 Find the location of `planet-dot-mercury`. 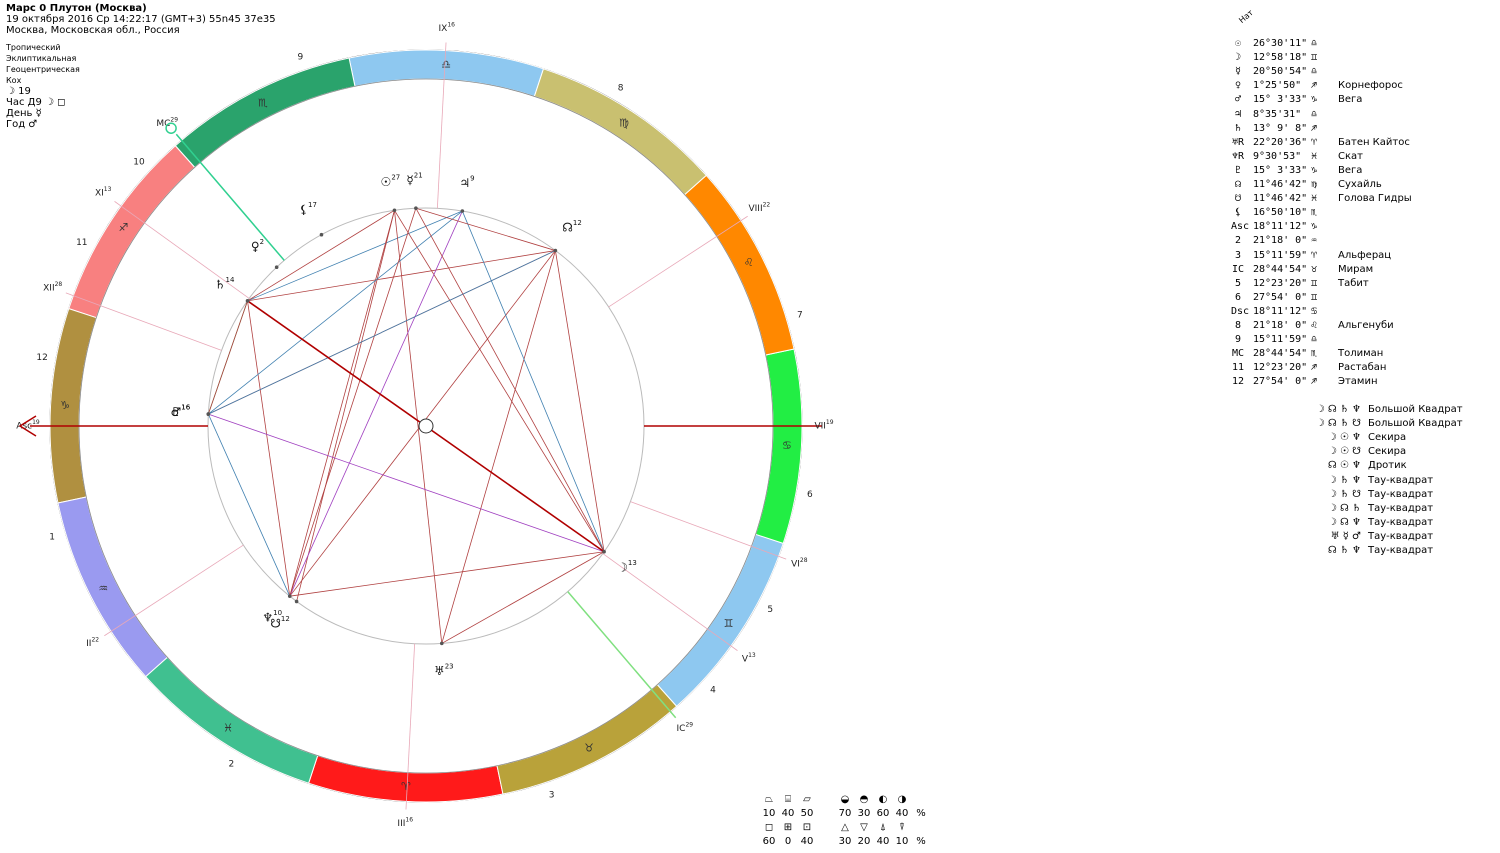

planet-dot-mercury is located at coordinates (416, 208).